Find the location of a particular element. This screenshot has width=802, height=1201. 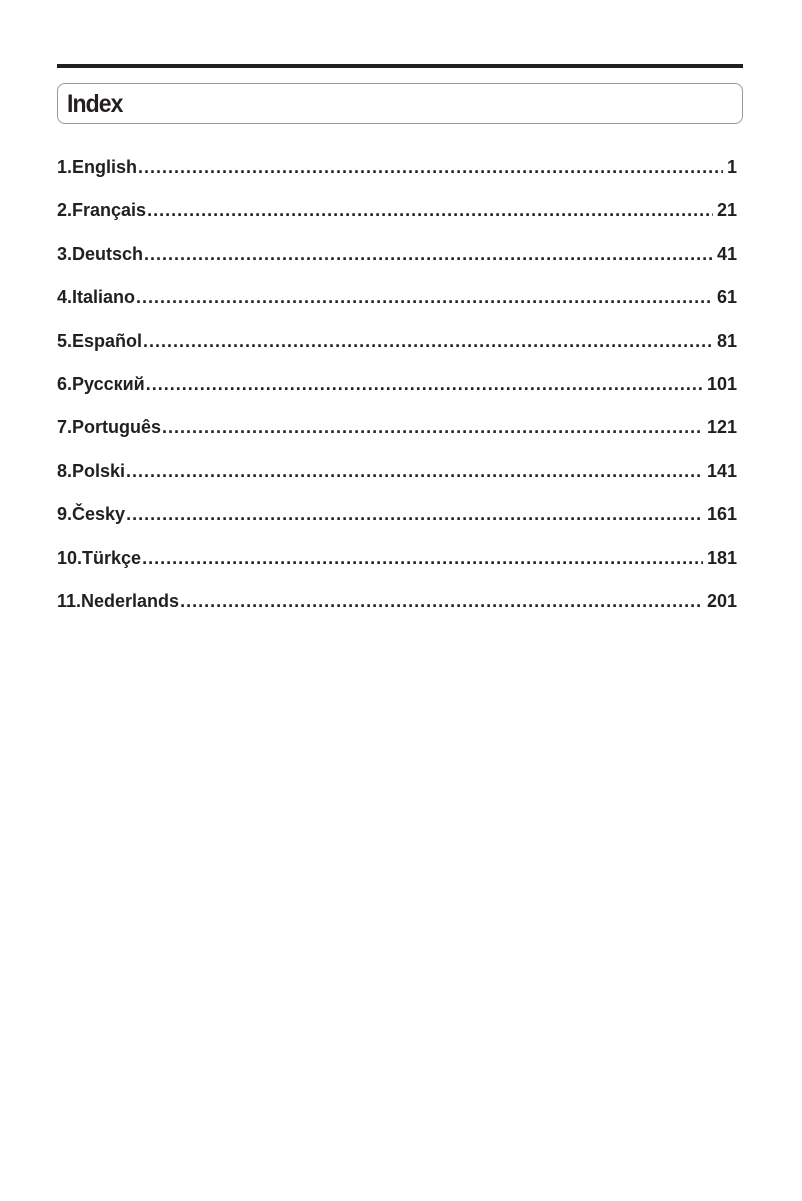

toc-entry-label: 6.Русский is located at coordinates (101, 383).